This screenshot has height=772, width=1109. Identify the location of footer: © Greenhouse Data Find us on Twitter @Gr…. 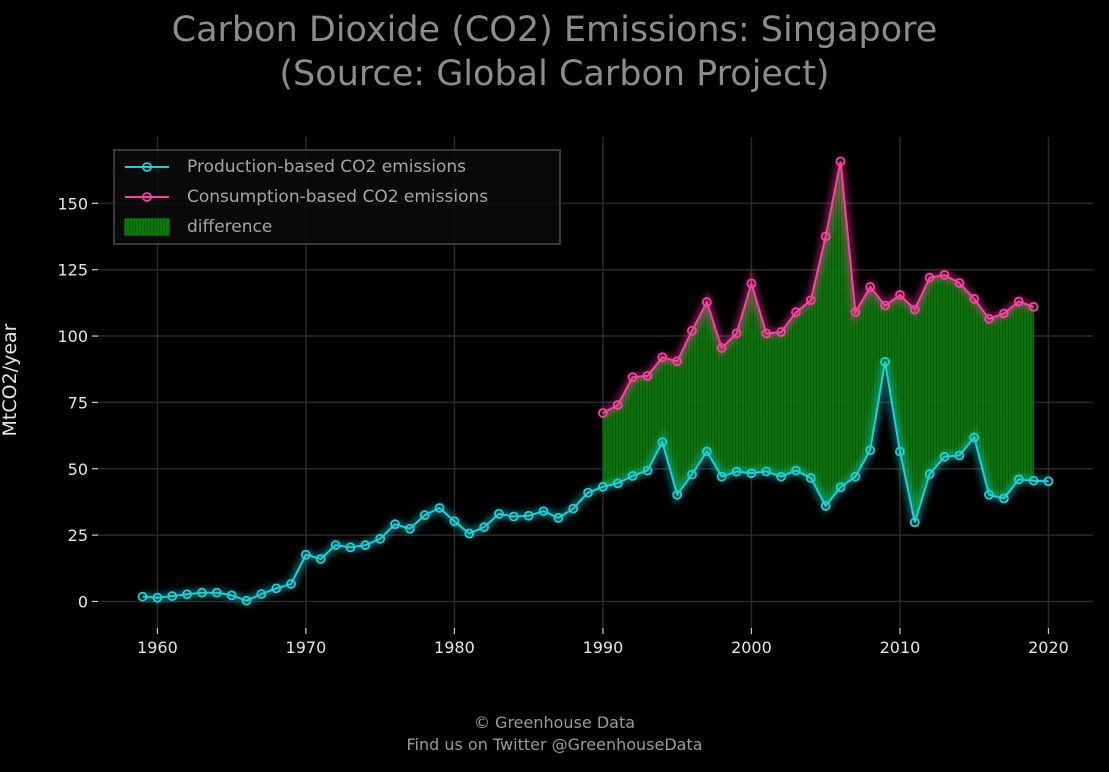
(554, 734).